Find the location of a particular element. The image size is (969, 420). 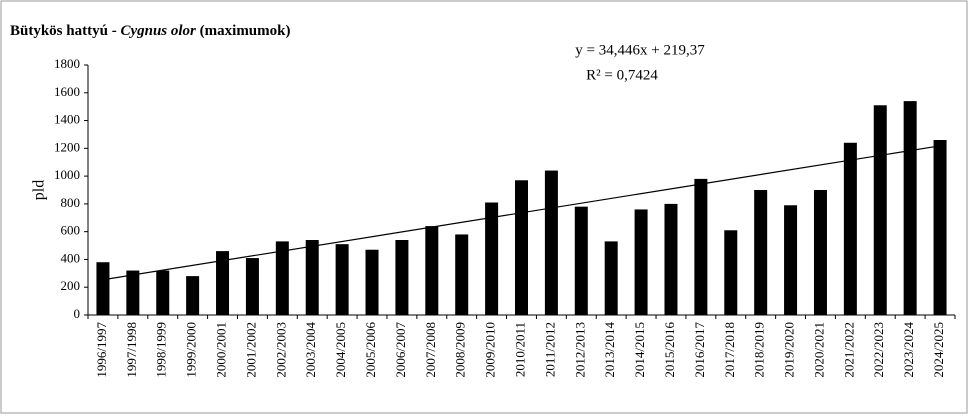

trend-equation: y = 34,446x + 219,37 is located at coordinates (640, 50).